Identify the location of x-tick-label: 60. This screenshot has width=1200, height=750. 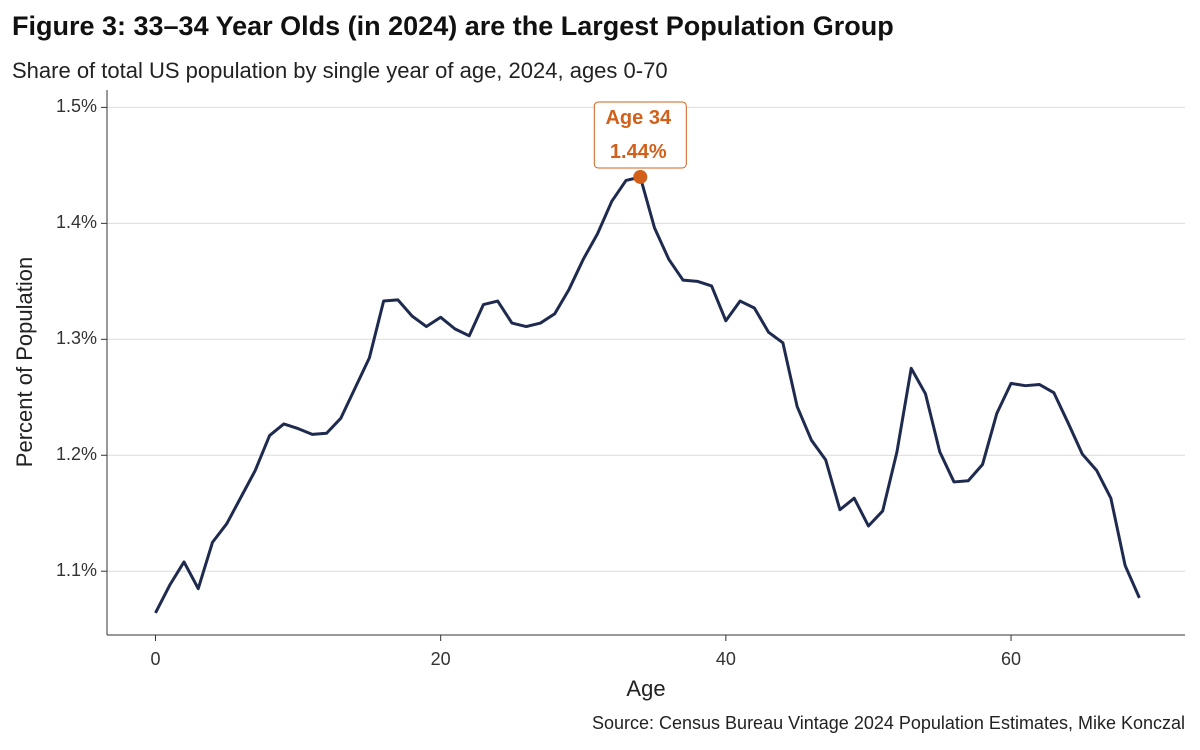
(1011, 659).